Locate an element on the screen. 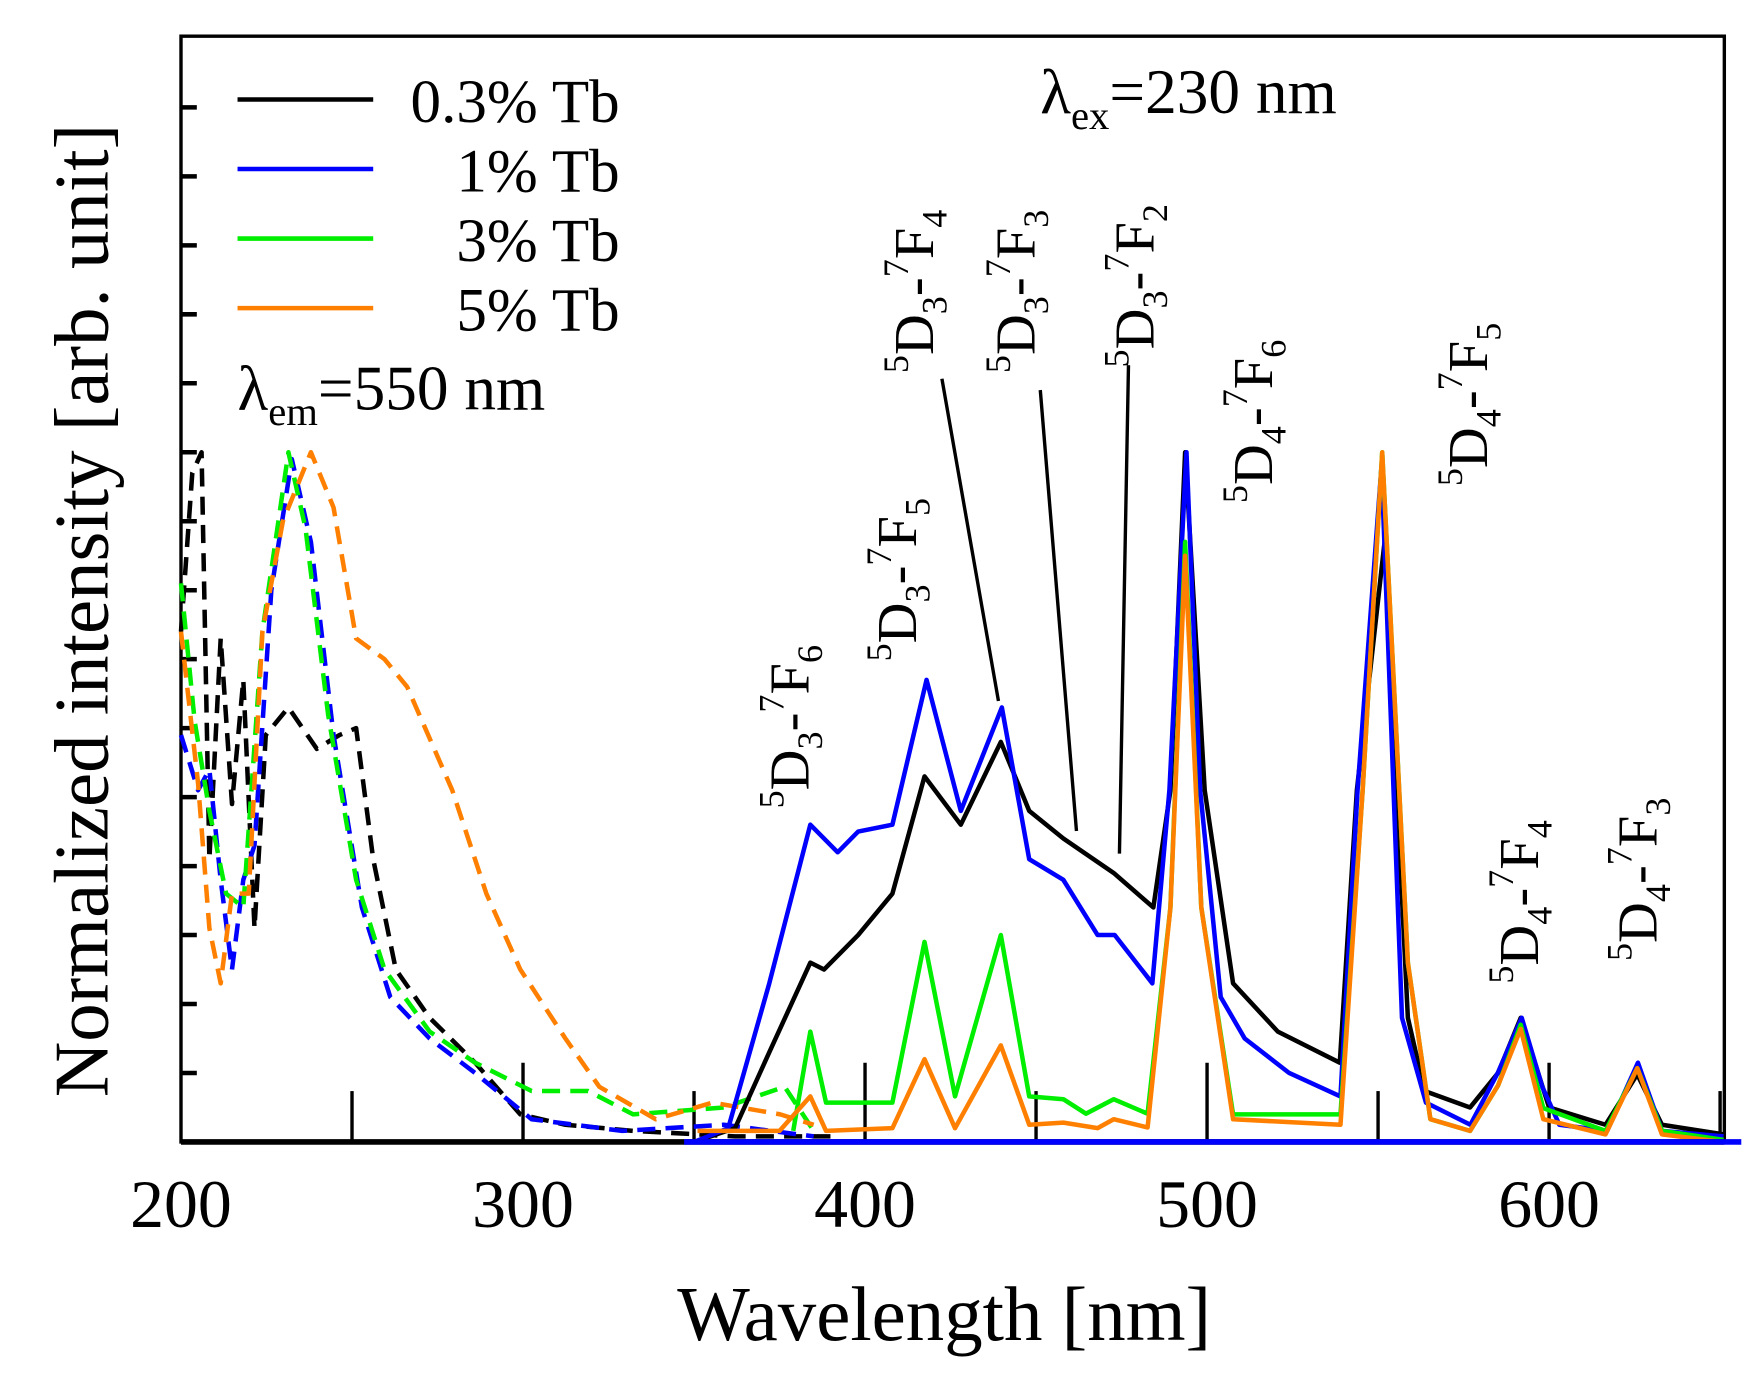 The image size is (1764, 1376). transition-label: 5D3-7F4 is located at coordinates (915, 291).